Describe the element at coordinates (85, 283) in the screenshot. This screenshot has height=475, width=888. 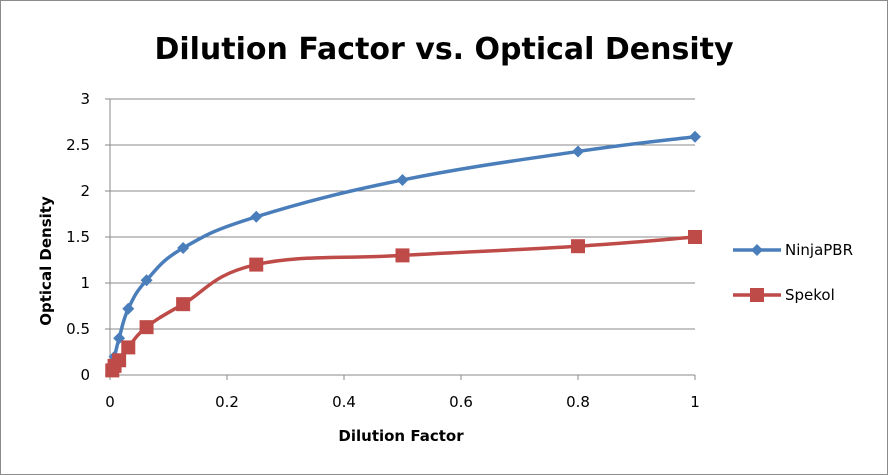
I see `y-tick-label: 1` at that location.